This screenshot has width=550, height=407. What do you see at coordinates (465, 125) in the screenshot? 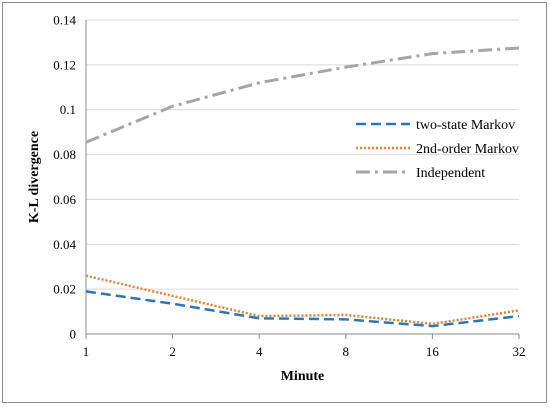
I see `legend-label-0: two-state Markov` at bounding box center [465, 125].